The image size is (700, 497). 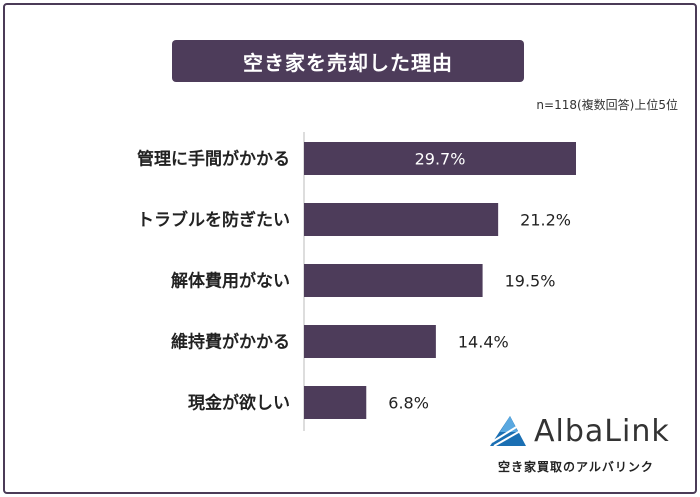 I want to click on albalink-logo: AlbaLink 空き家買取のアルバリンク, so click(x=583, y=447).